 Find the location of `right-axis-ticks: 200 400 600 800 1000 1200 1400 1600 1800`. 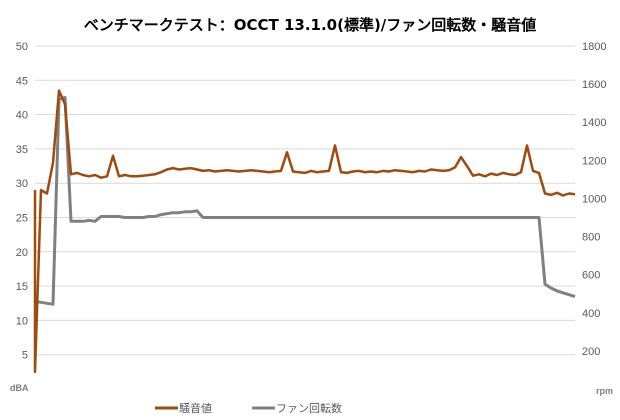

right-axis-ticks: 200 400 600 800 1000 1200 1400 1600 1800 is located at coordinates (594, 199).